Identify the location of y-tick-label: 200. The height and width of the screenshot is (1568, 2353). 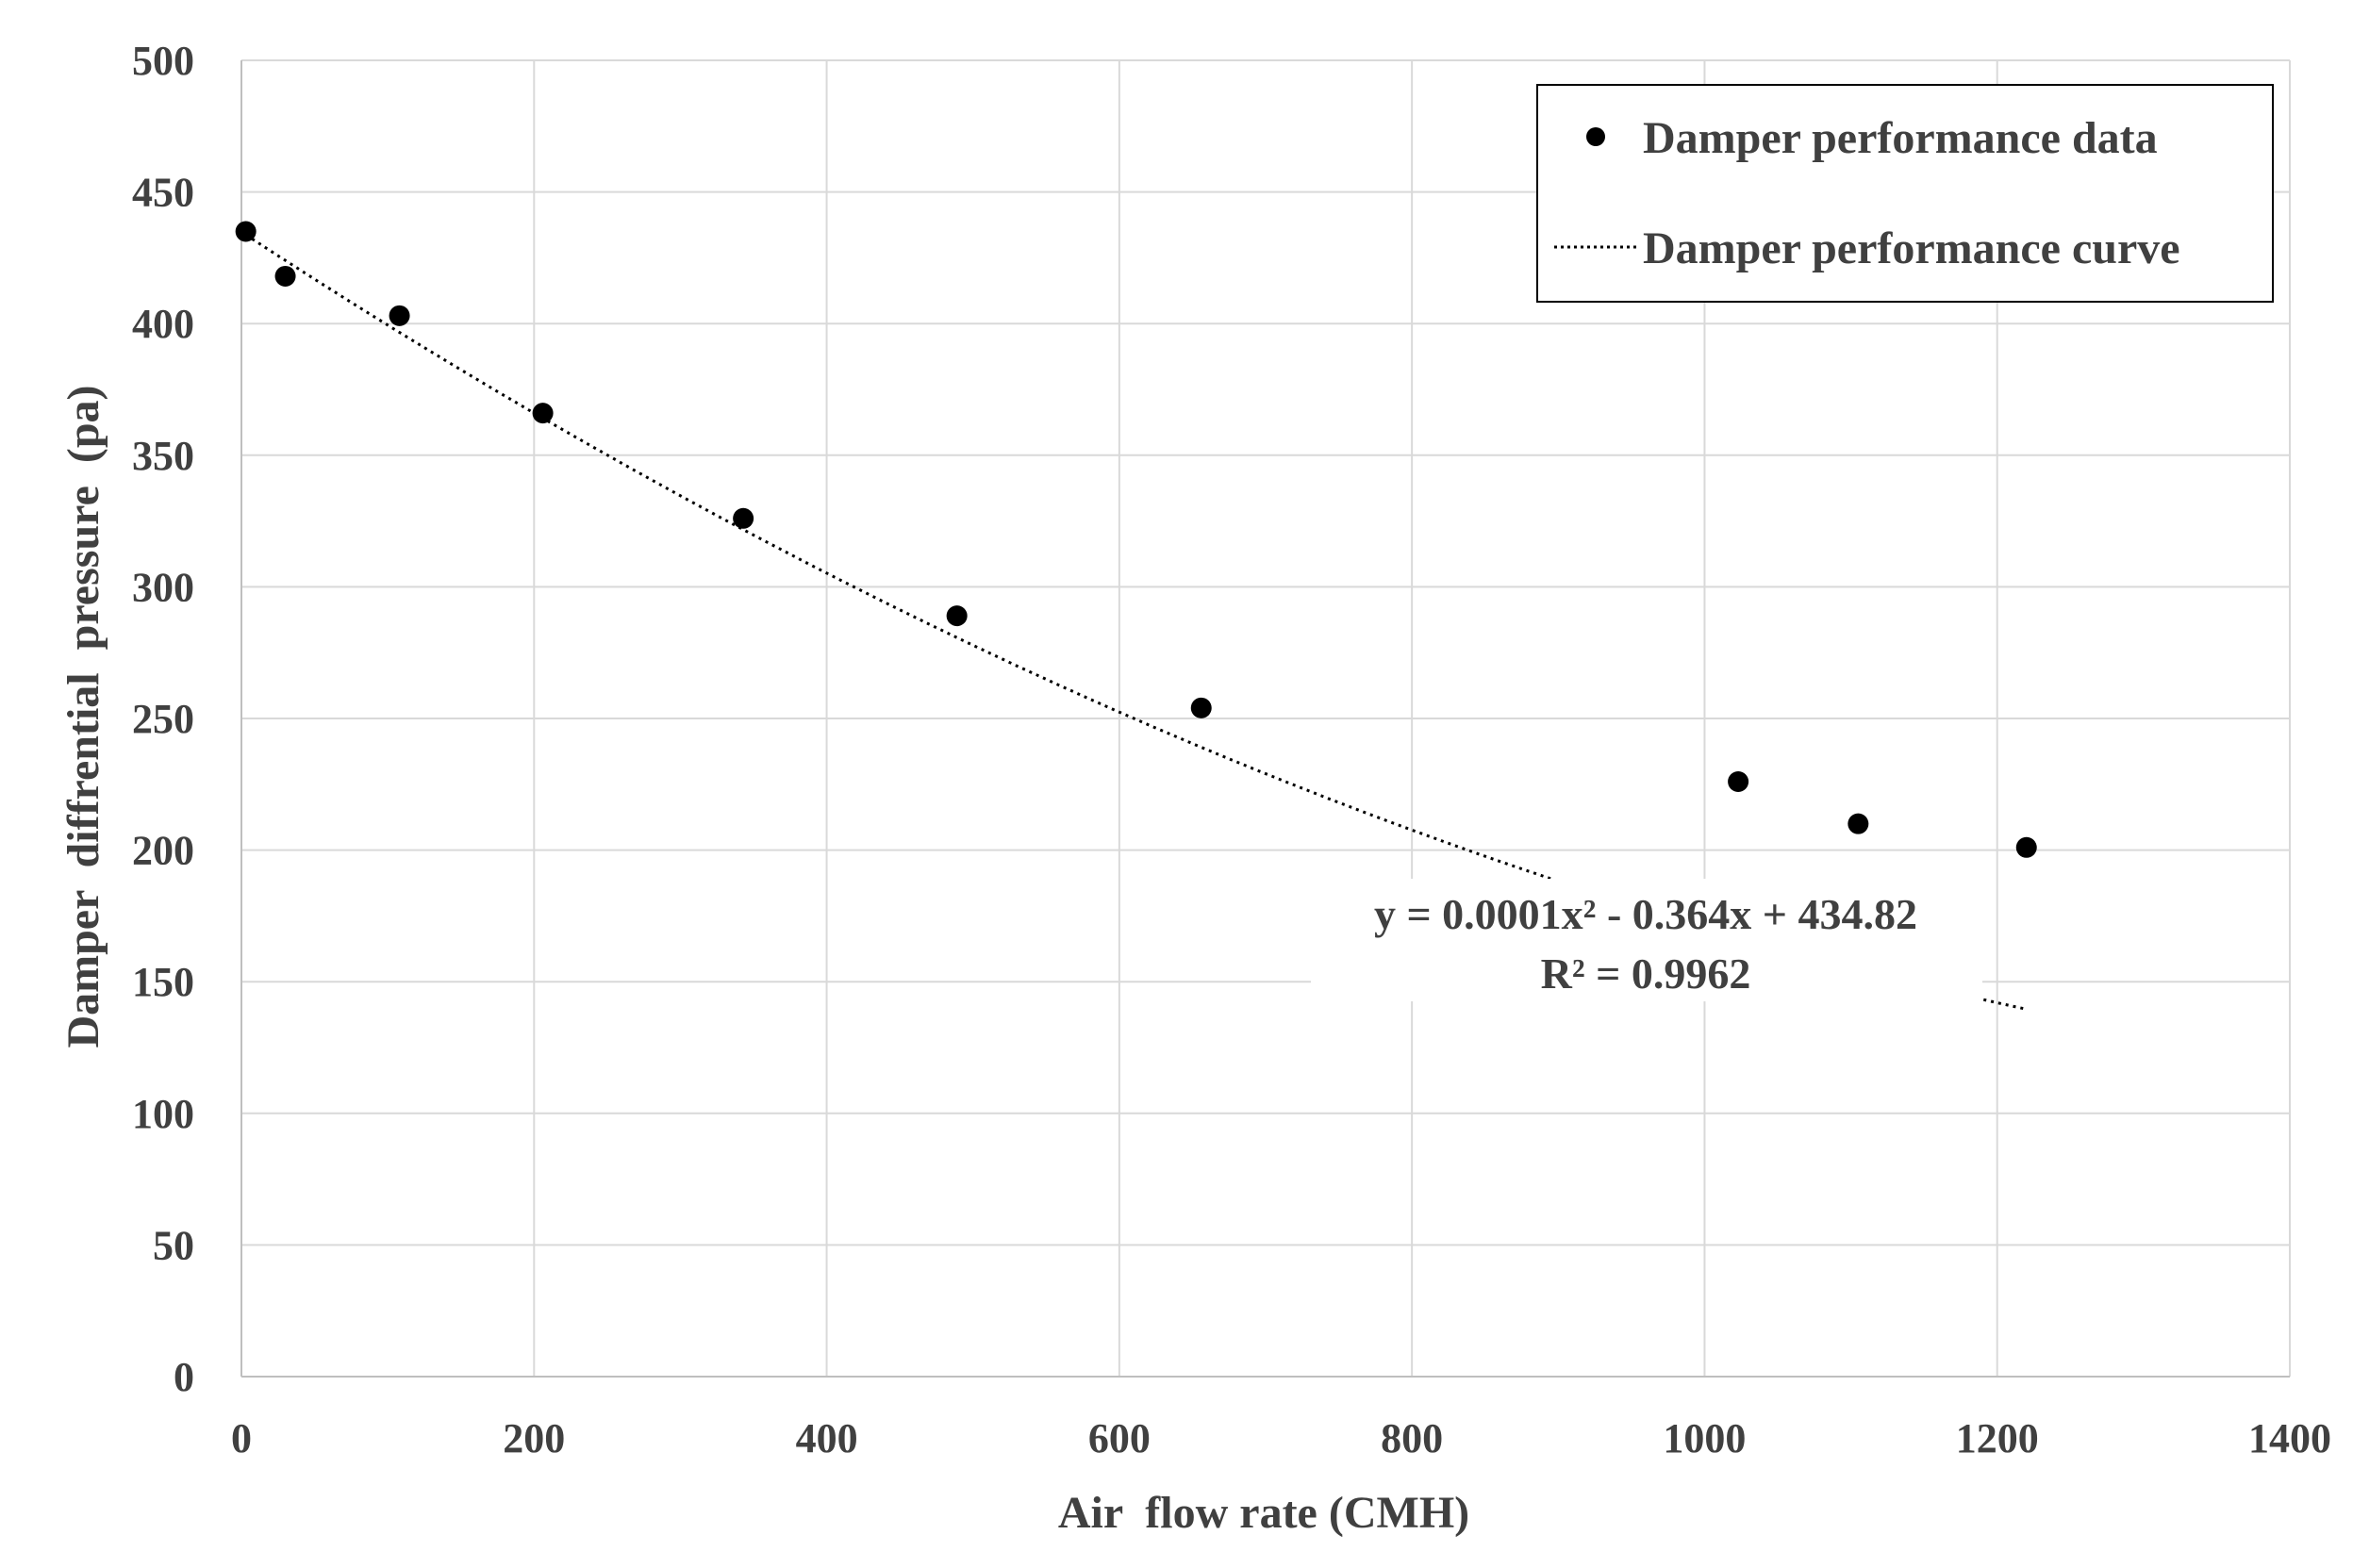
(163, 851).